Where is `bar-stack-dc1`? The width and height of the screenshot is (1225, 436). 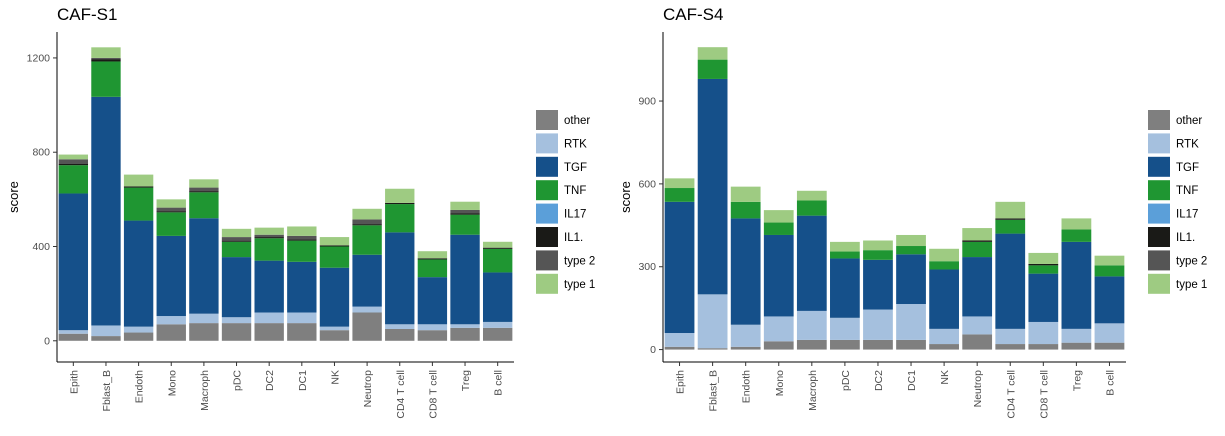 bar-stack-dc1 is located at coordinates (302, 283).